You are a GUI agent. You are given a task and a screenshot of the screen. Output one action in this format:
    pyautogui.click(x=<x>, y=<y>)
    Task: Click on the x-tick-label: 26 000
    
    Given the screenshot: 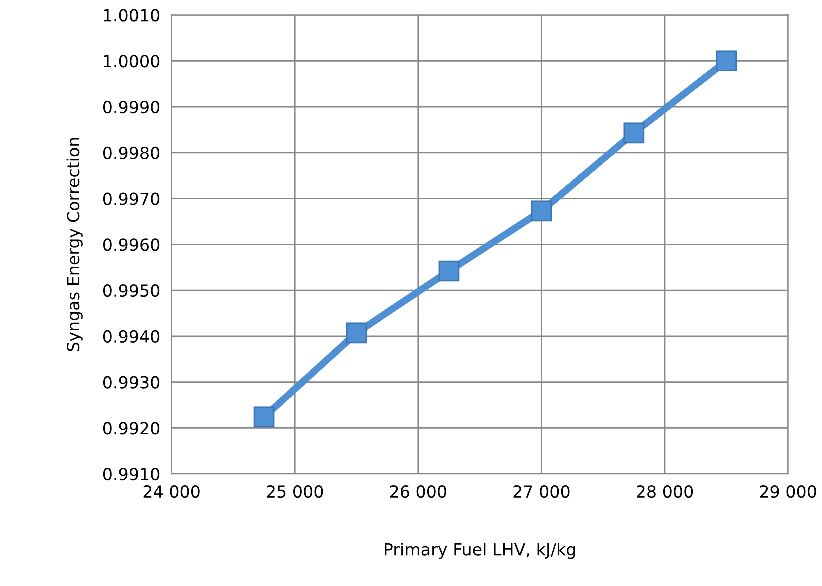 What is the action you would take?
    pyautogui.click(x=418, y=491)
    